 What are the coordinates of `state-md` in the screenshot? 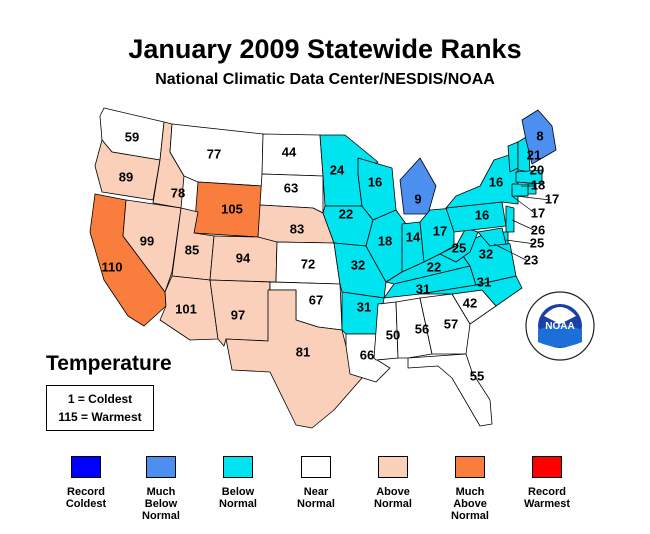 It's located at (492, 237).